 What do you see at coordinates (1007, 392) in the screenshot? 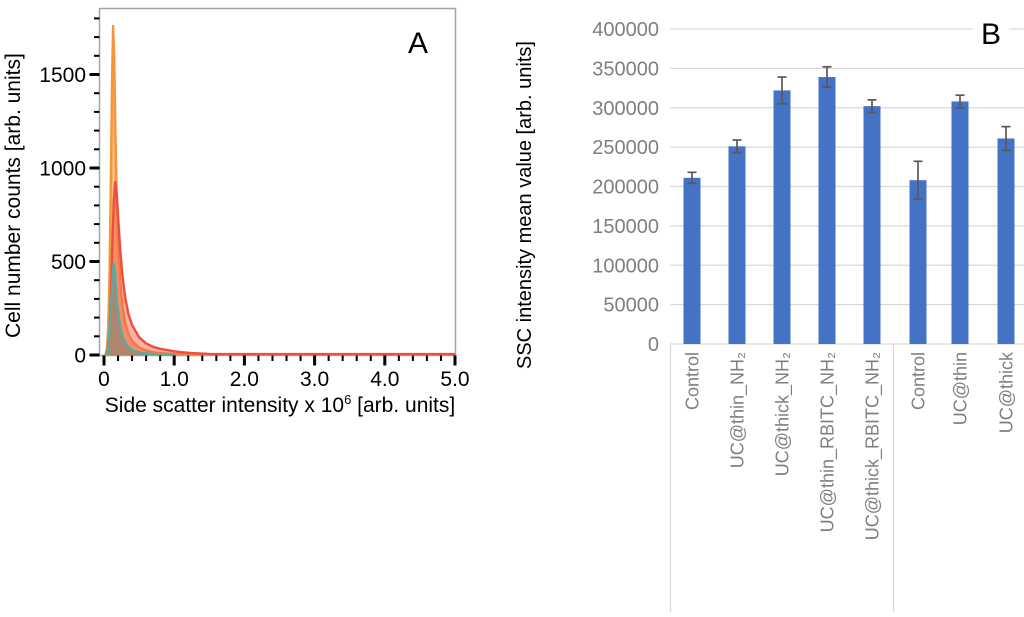
I see `category-label-8: UC@thick` at bounding box center [1007, 392].